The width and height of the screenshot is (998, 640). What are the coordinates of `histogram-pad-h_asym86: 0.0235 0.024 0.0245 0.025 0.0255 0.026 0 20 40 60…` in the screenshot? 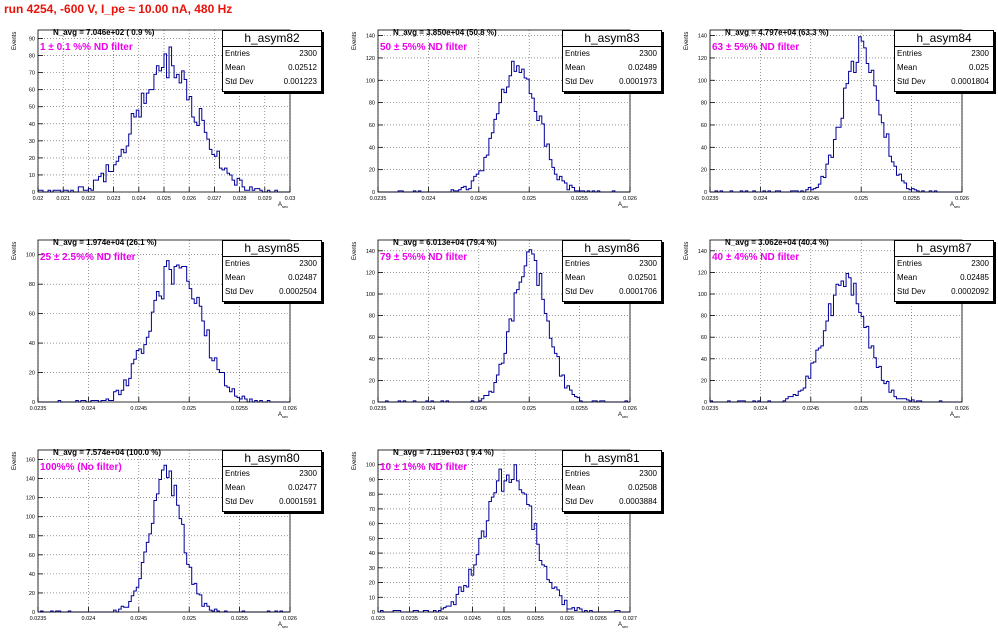 It's located at (505, 326).